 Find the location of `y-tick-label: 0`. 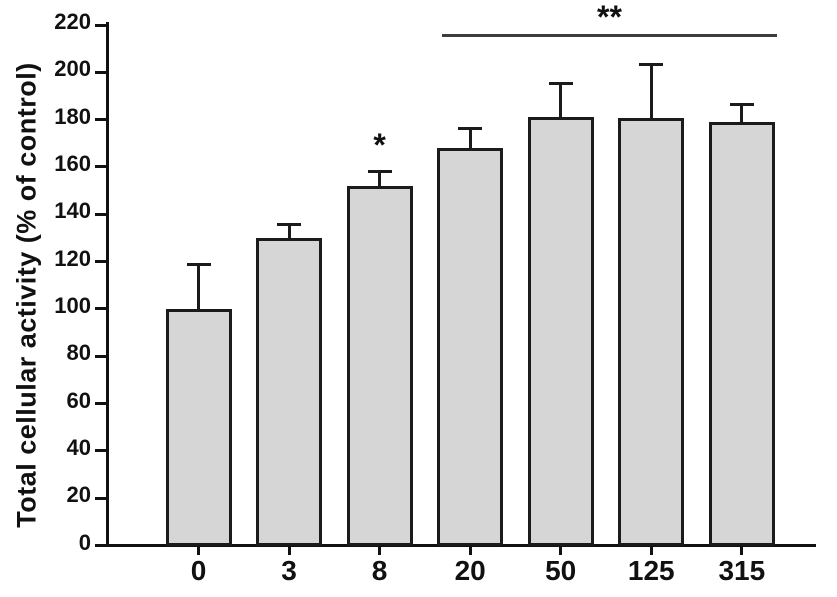

y-tick-label: 0 is located at coordinates (84, 542).